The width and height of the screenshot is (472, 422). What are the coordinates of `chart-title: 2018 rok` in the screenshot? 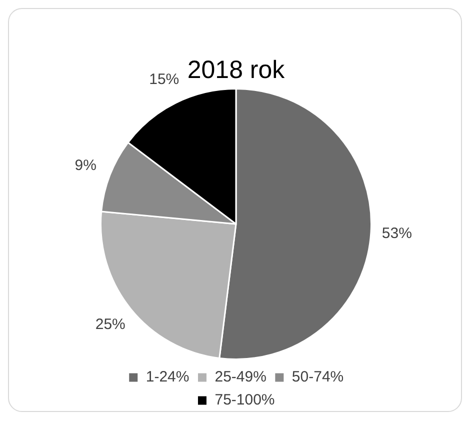 It's located at (236, 70).